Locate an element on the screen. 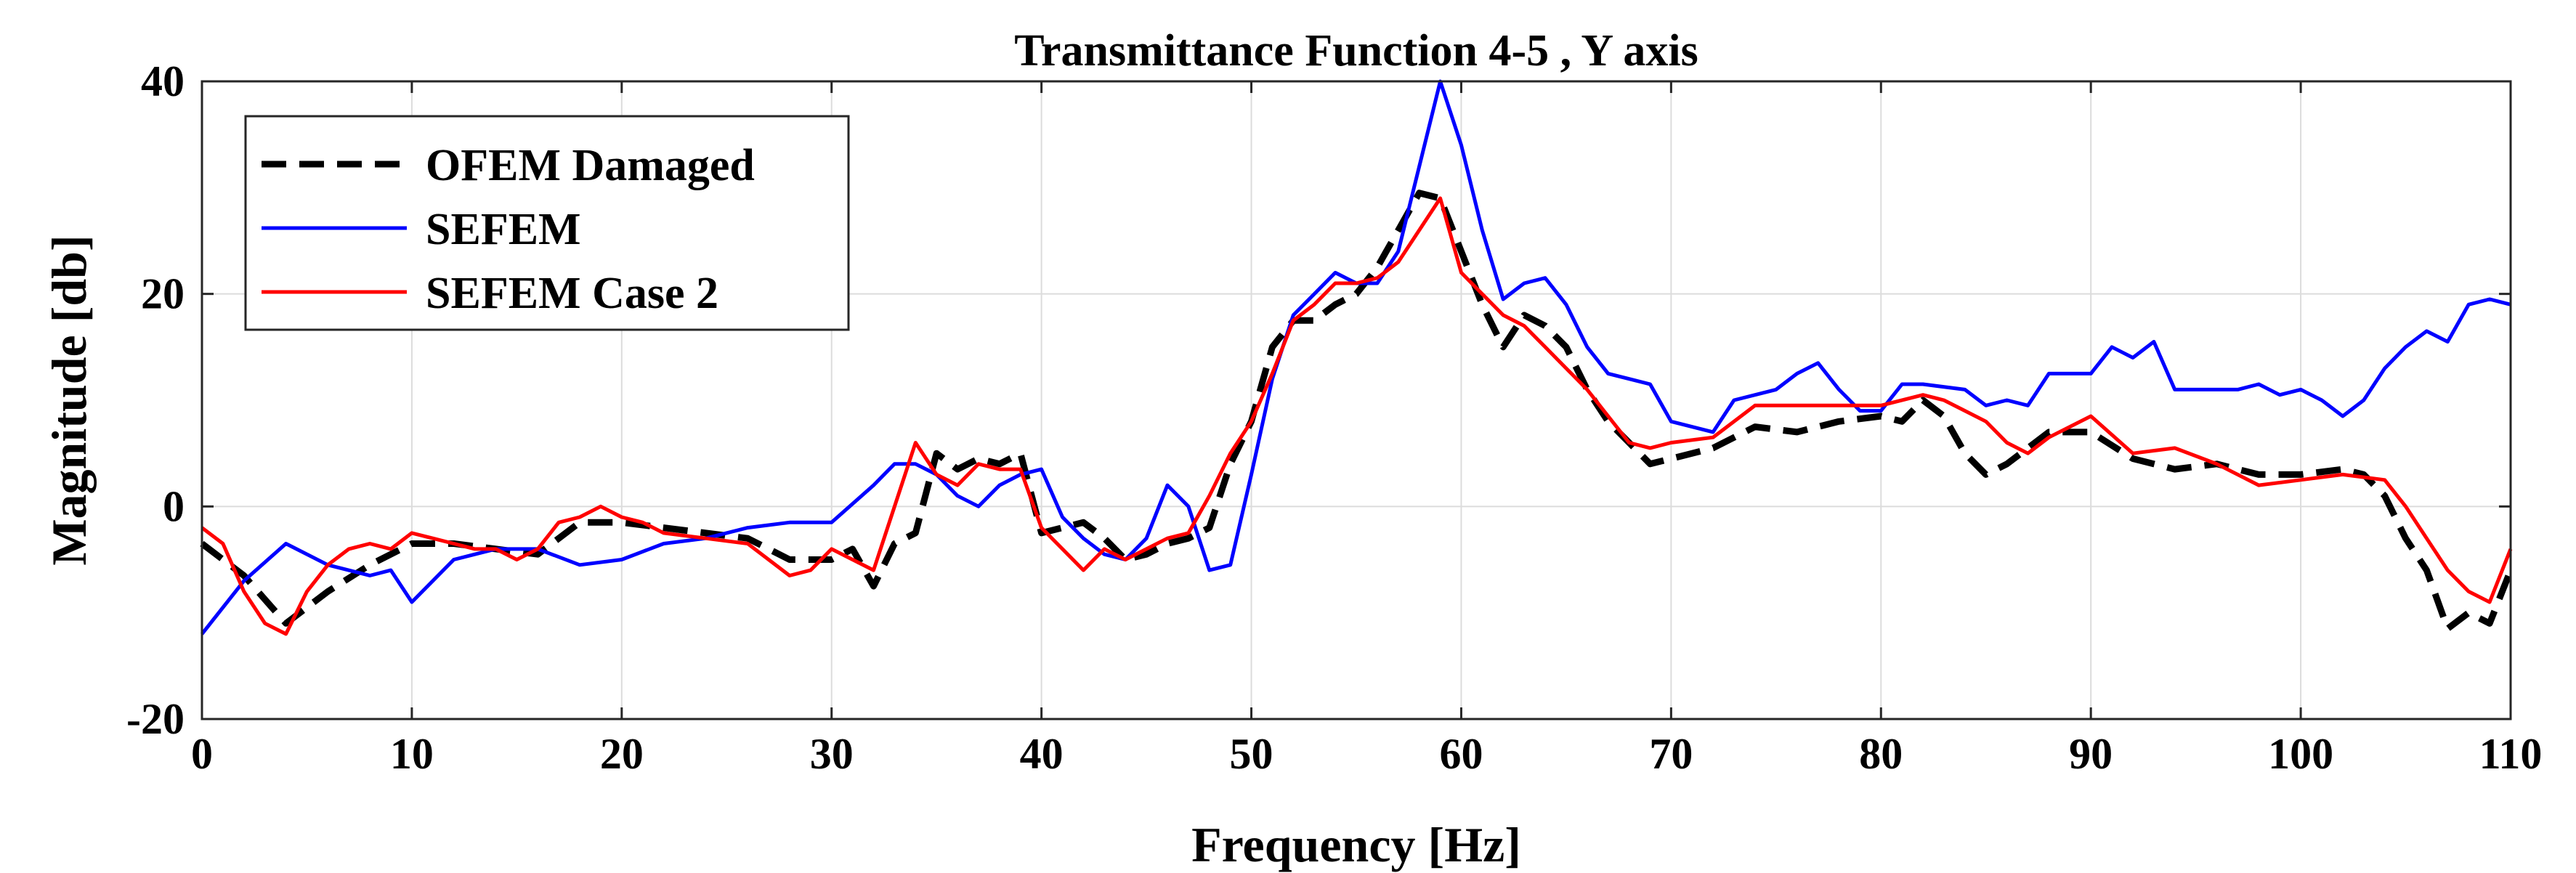 The height and width of the screenshot is (873, 2576). chart-title: Transmittance Function 4-5 , Y axis is located at coordinates (1356, 51).